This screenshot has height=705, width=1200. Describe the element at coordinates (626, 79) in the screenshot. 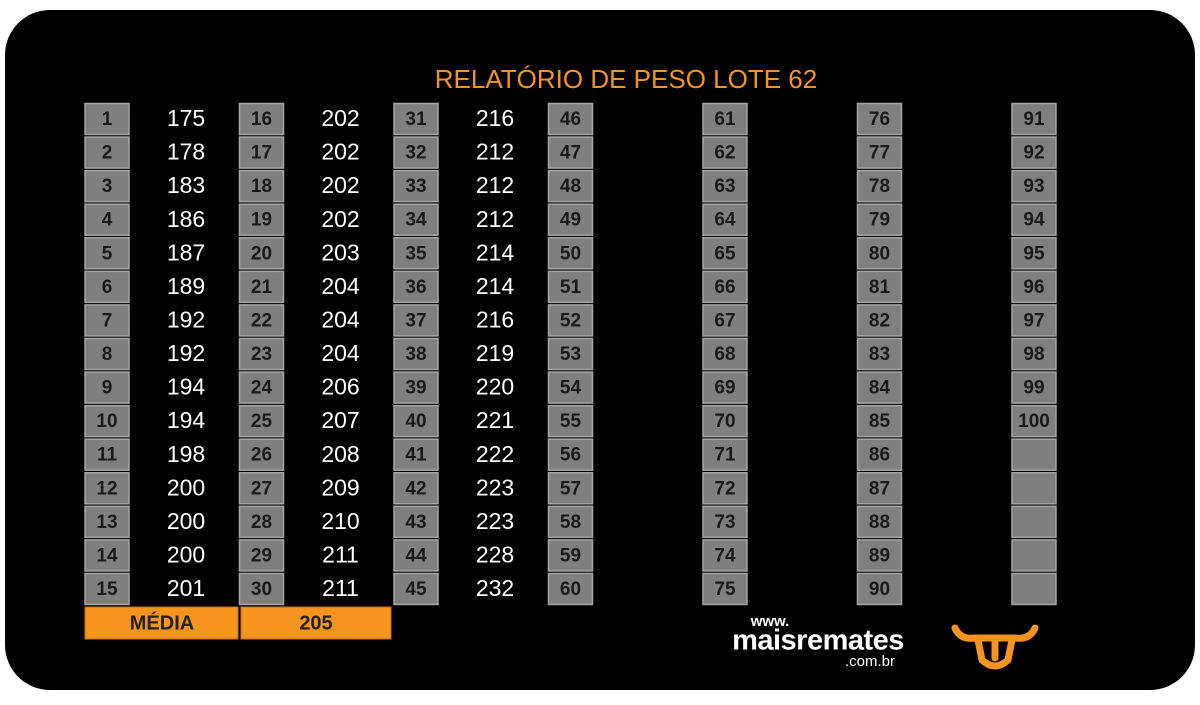

I see `report-title: RELATÓRIO DE PESO LOTE 62` at that location.